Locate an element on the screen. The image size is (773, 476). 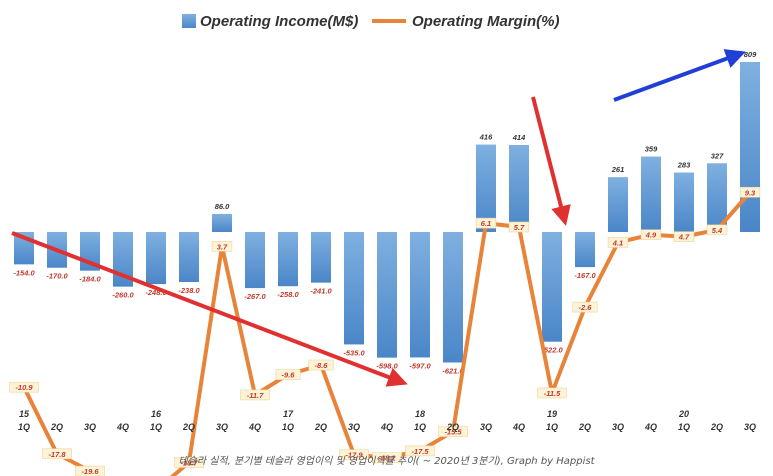
drop-arrow is located at coordinates (551, 161).